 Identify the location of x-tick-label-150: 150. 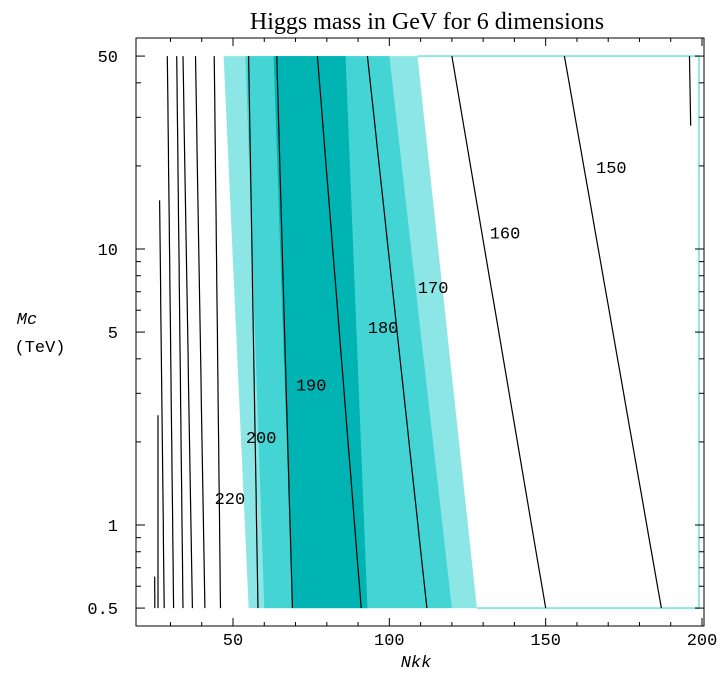
(545, 641).